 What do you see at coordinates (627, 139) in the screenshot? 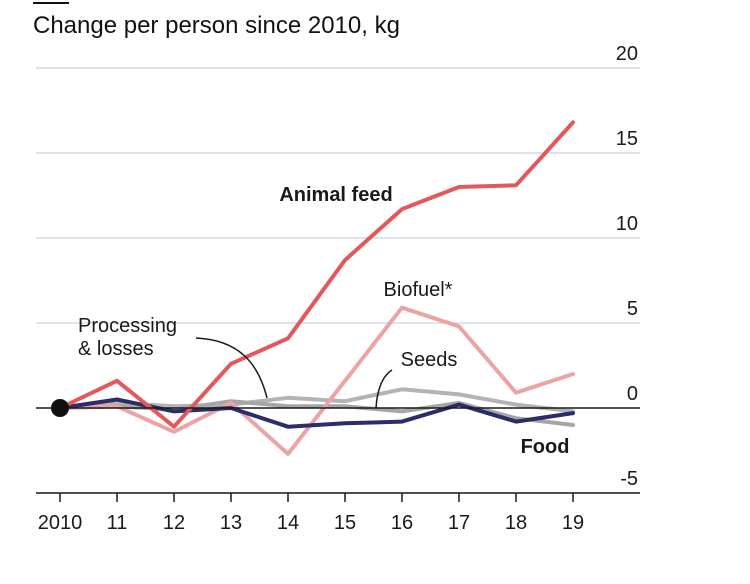
I see `y-tick-label: 15` at bounding box center [627, 139].